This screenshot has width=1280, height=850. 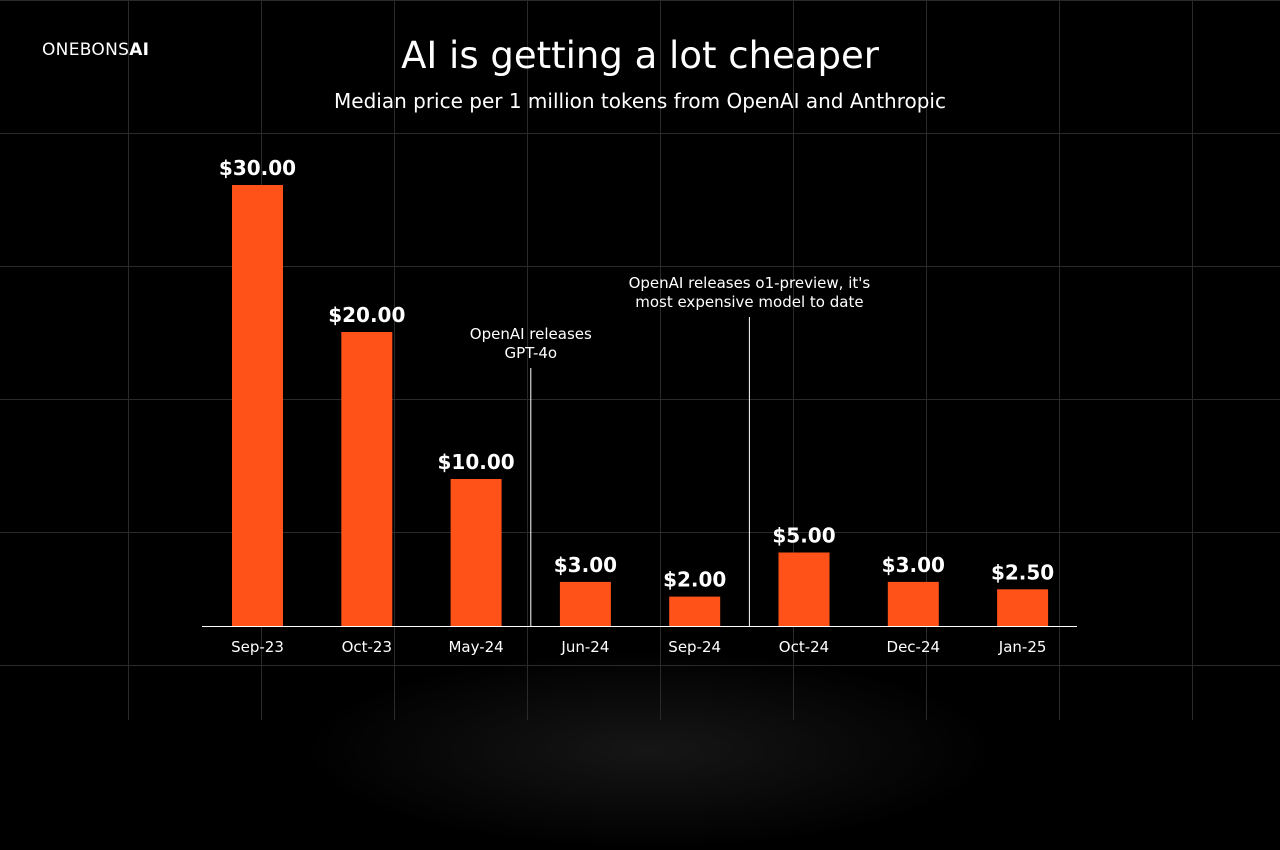 I want to click on logo-prefix: ONEBONS, so click(x=86, y=50).